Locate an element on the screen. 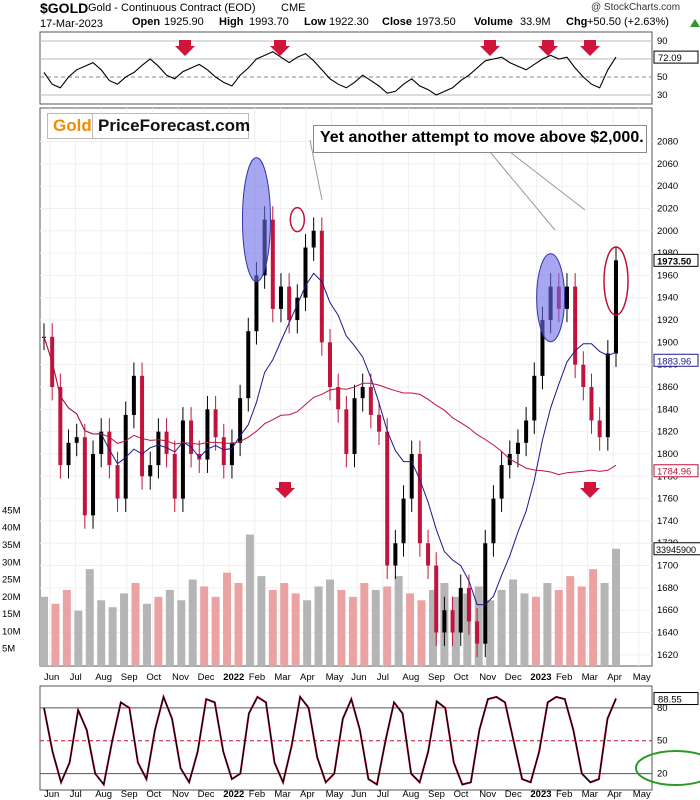 The height and width of the screenshot is (800, 700). x-tick-label: Oct is located at coordinates (461, 677).